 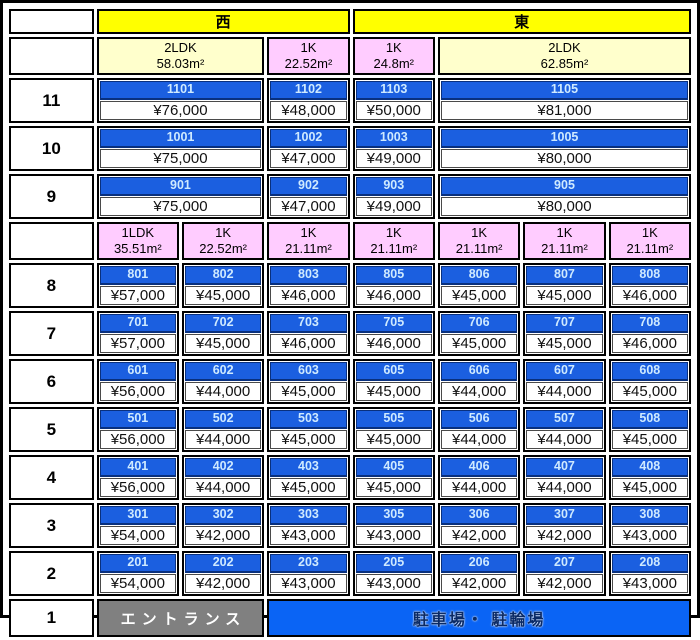 I want to click on floor-label: 3, so click(x=51, y=525).